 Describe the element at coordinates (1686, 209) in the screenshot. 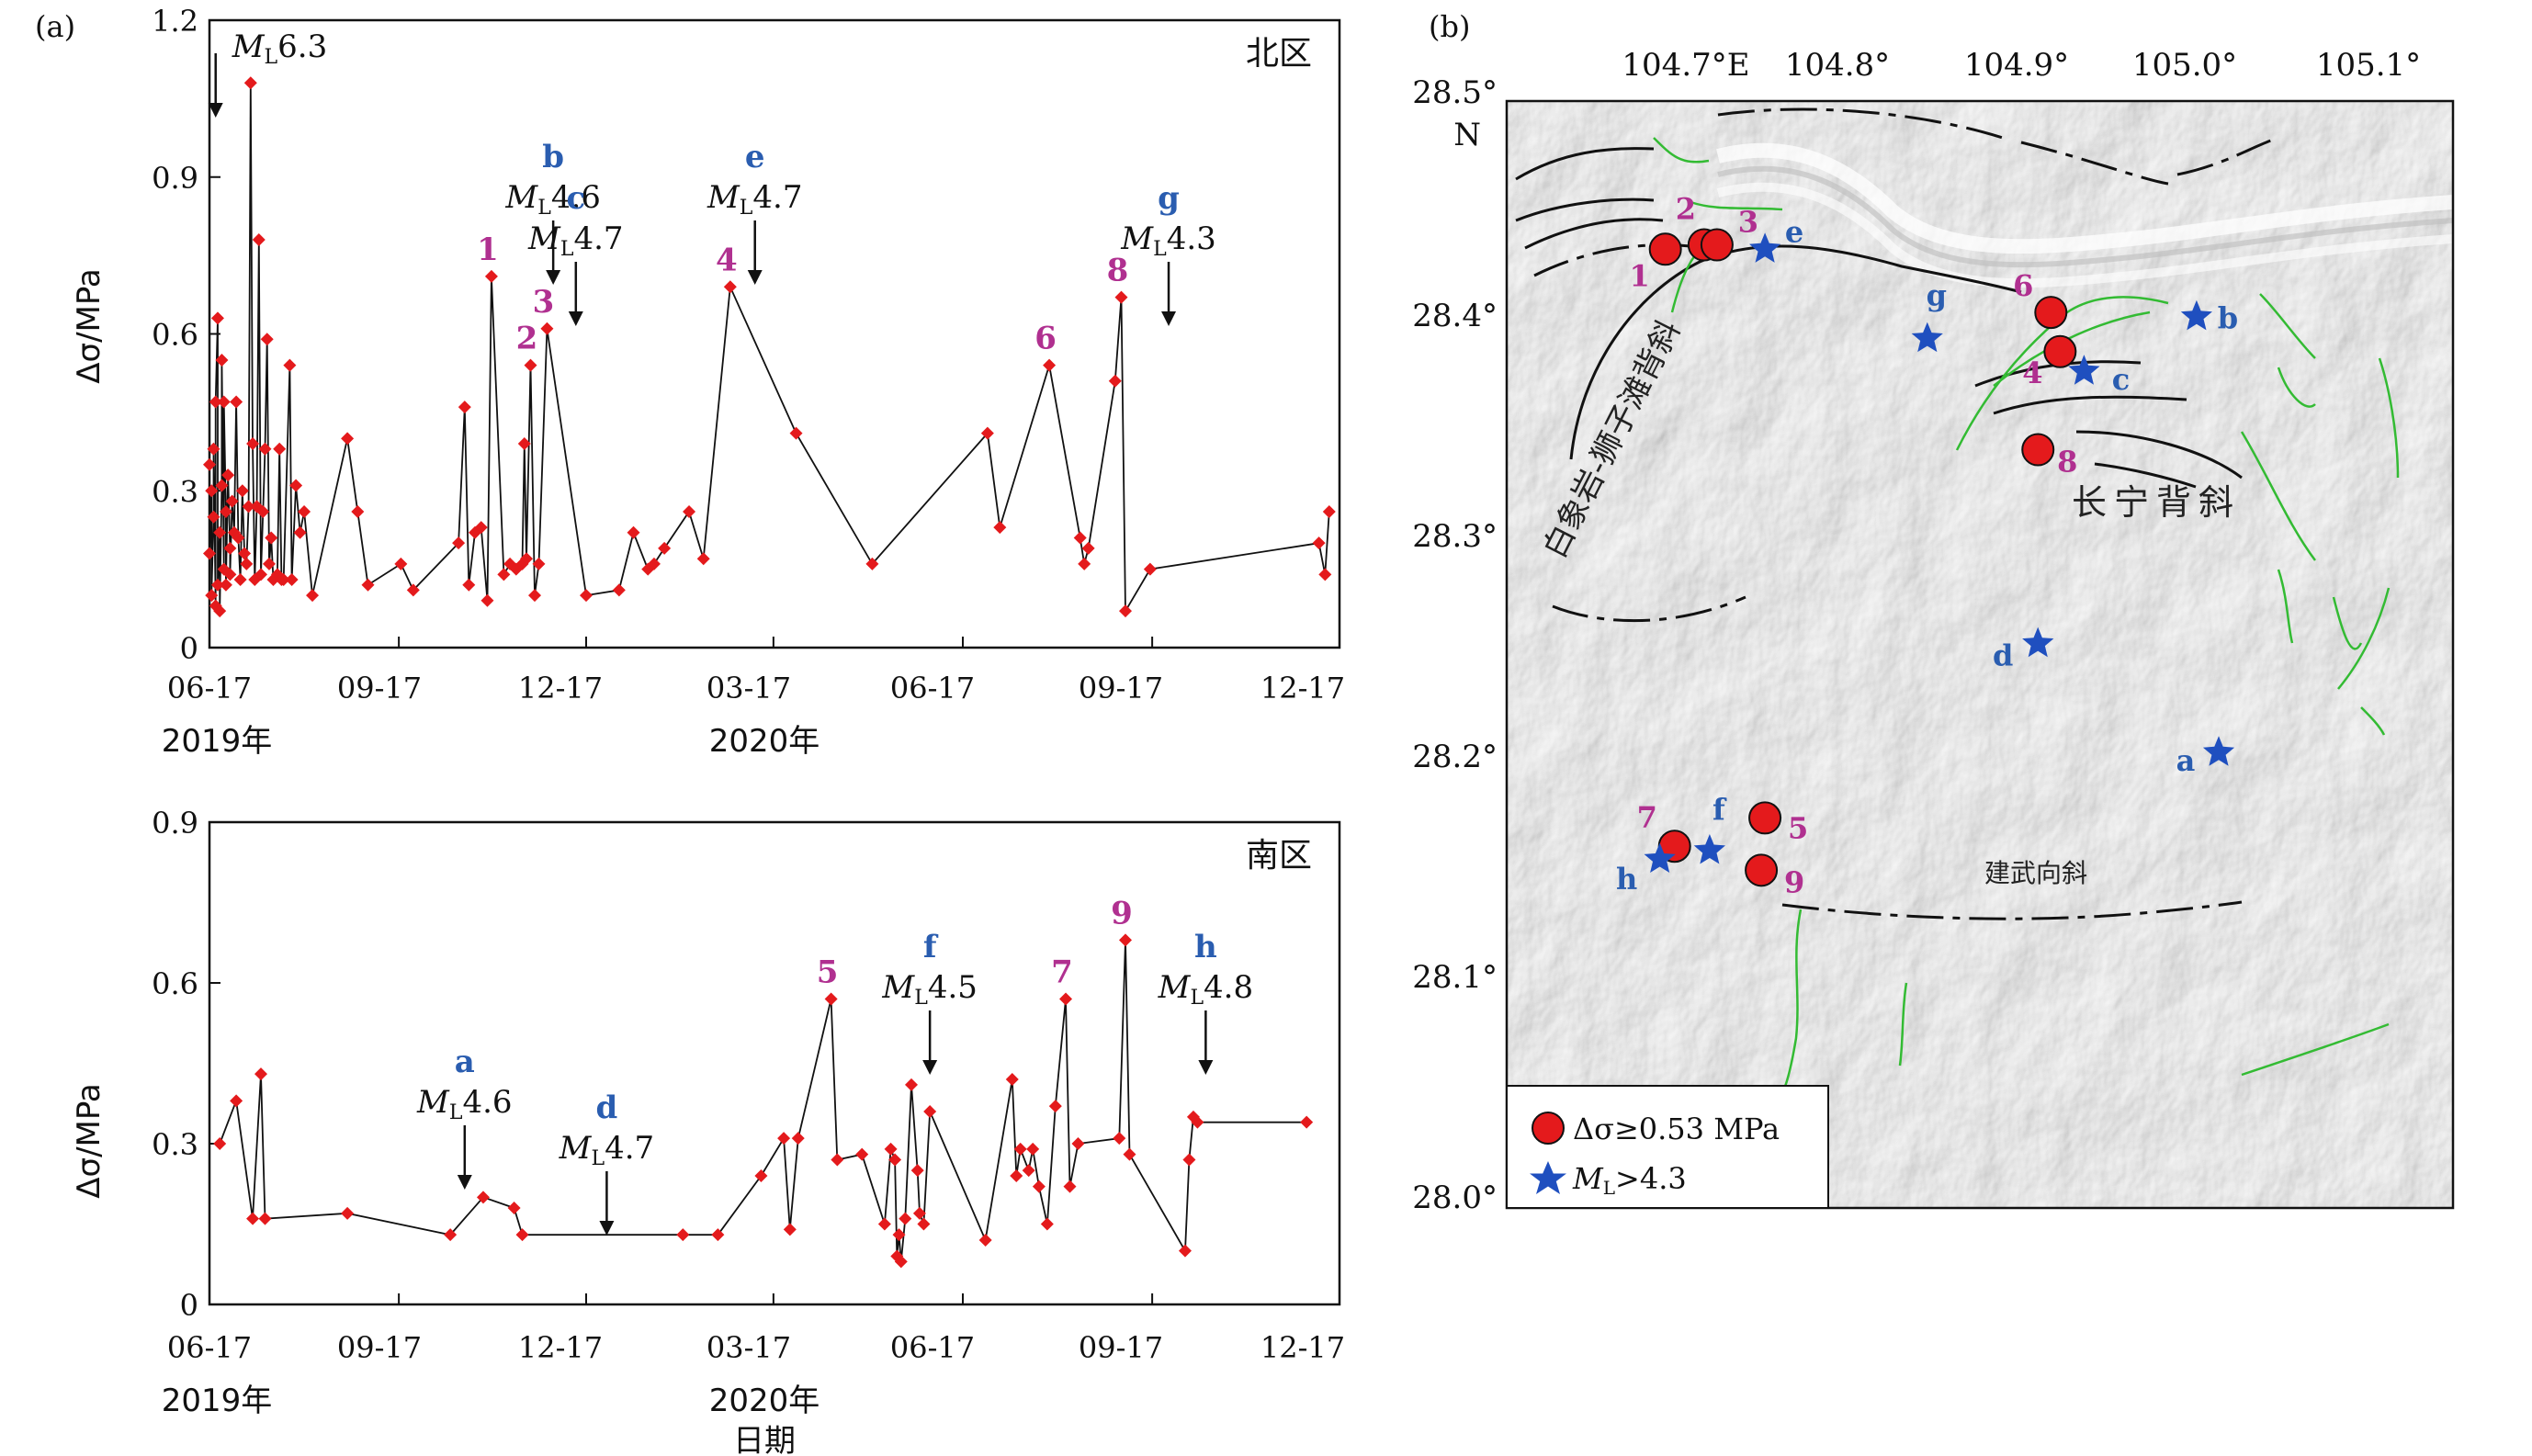

I see `map-circle-label-2: 2` at that location.